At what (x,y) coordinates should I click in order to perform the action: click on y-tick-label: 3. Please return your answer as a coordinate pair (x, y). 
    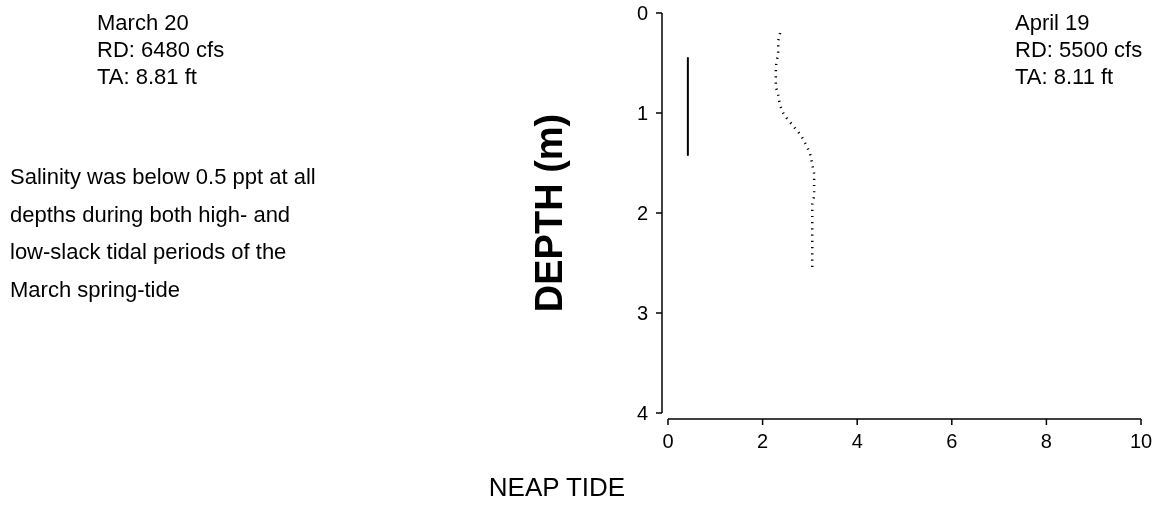
    Looking at the image, I should click on (642, 313).